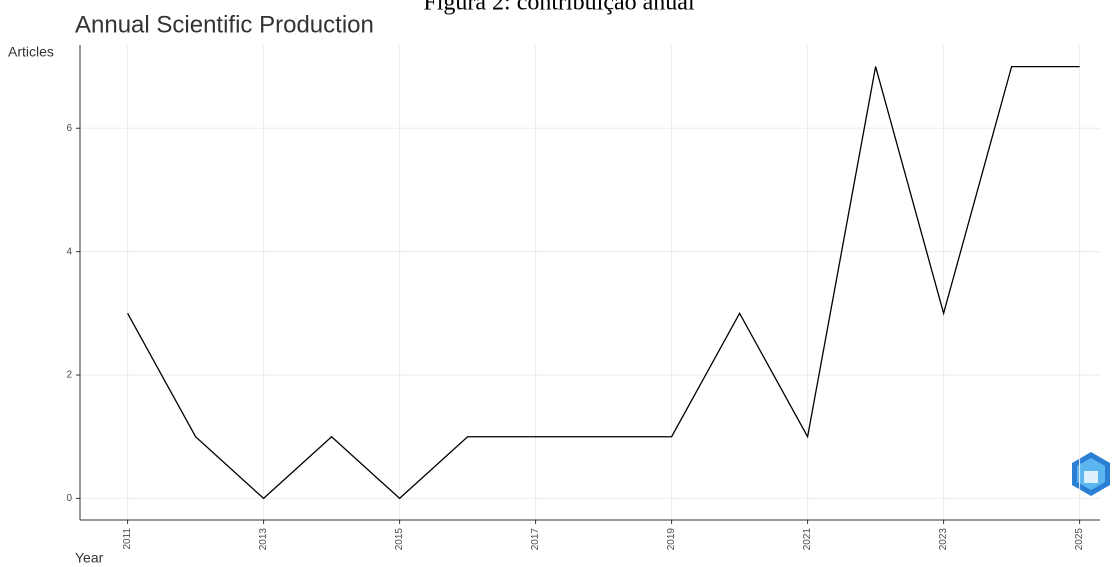 This screenshot has width=1118, height=567. Describe the element at coordinates (1091, 474) in the screenshot. I see `logo` at that location.